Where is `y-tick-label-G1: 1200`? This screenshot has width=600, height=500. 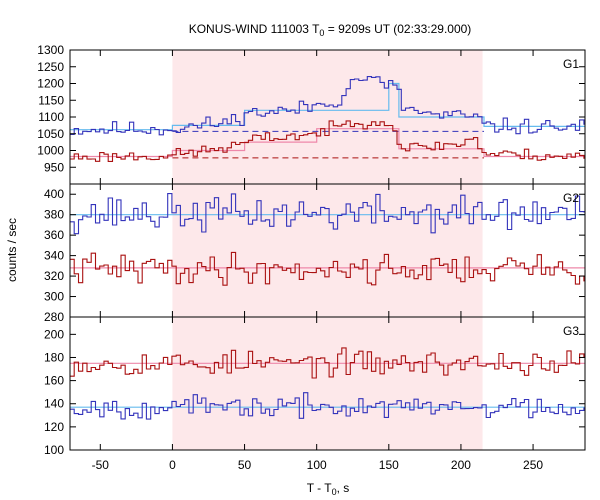 y-tick-label-G1: 1200 is located at coordinates (50, 84).